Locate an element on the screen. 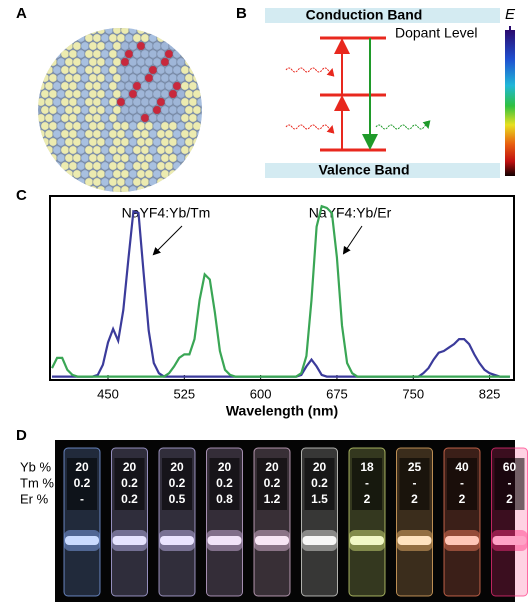 This screenshot has width=530, height=606. row-label: Er % is located at coordinates (34, 498).